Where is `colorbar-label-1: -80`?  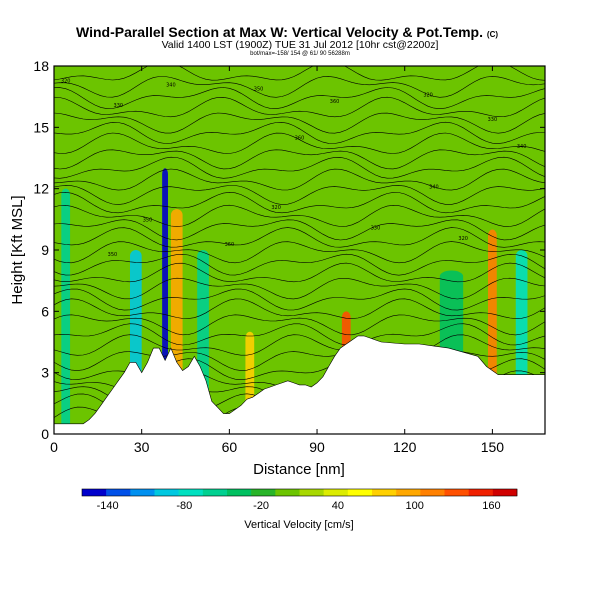
colorbar-label-1: -80 is located at coordinates (184, 506).